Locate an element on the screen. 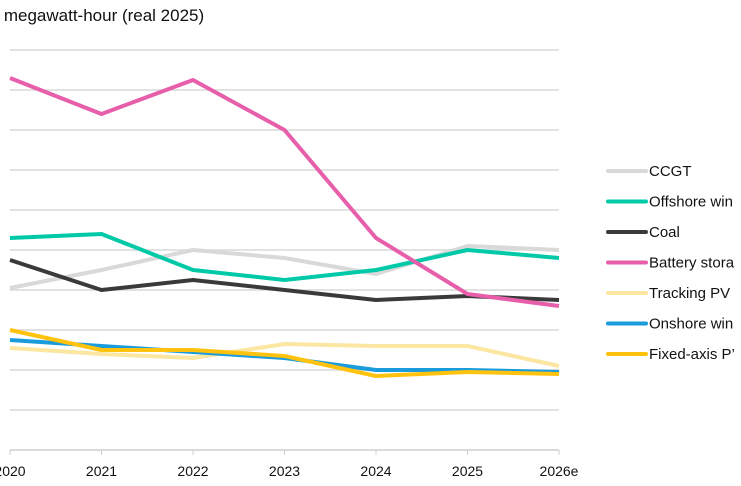  series-line-fixed-axis-p- is located at coordinates (284, 353).